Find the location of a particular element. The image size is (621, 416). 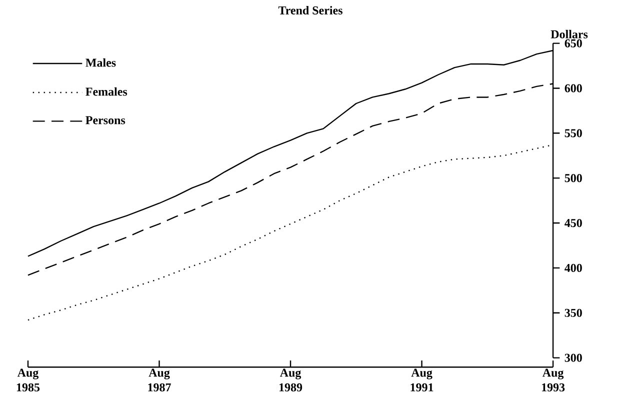

y-tick-label: 450 is located at coordinates (573, 223).